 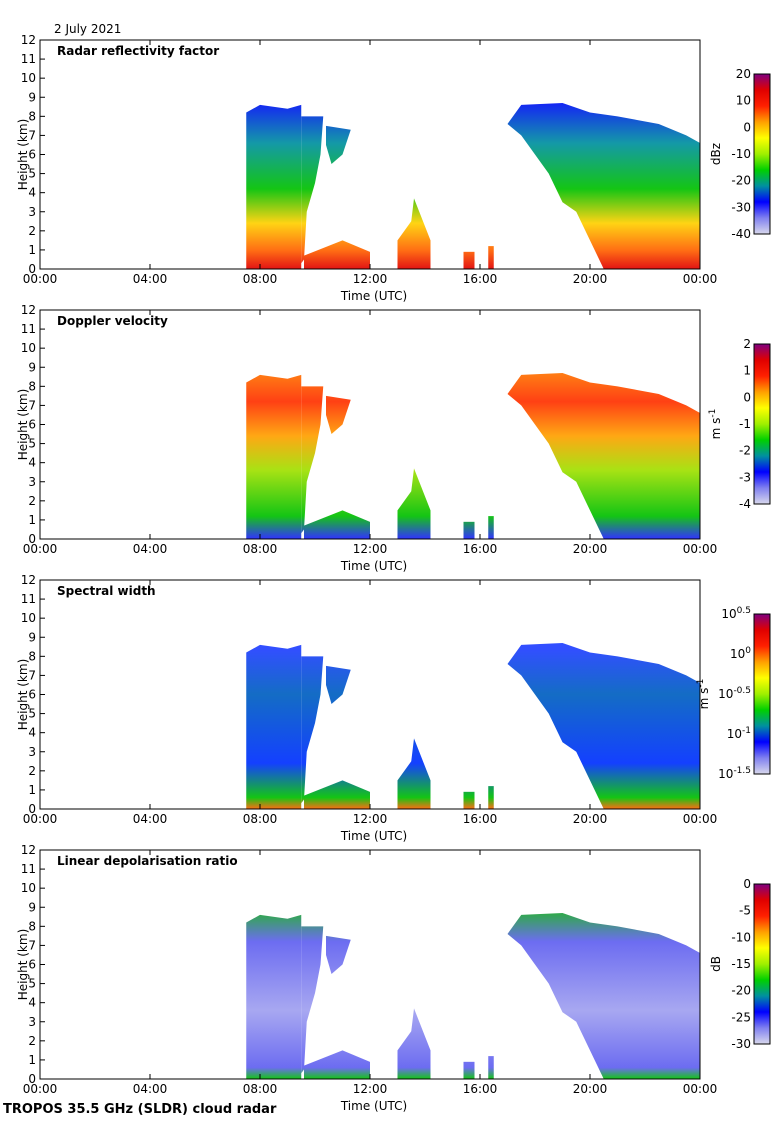 I want to click on colorbar-tick-label: -4, so click(x=745, y=504).